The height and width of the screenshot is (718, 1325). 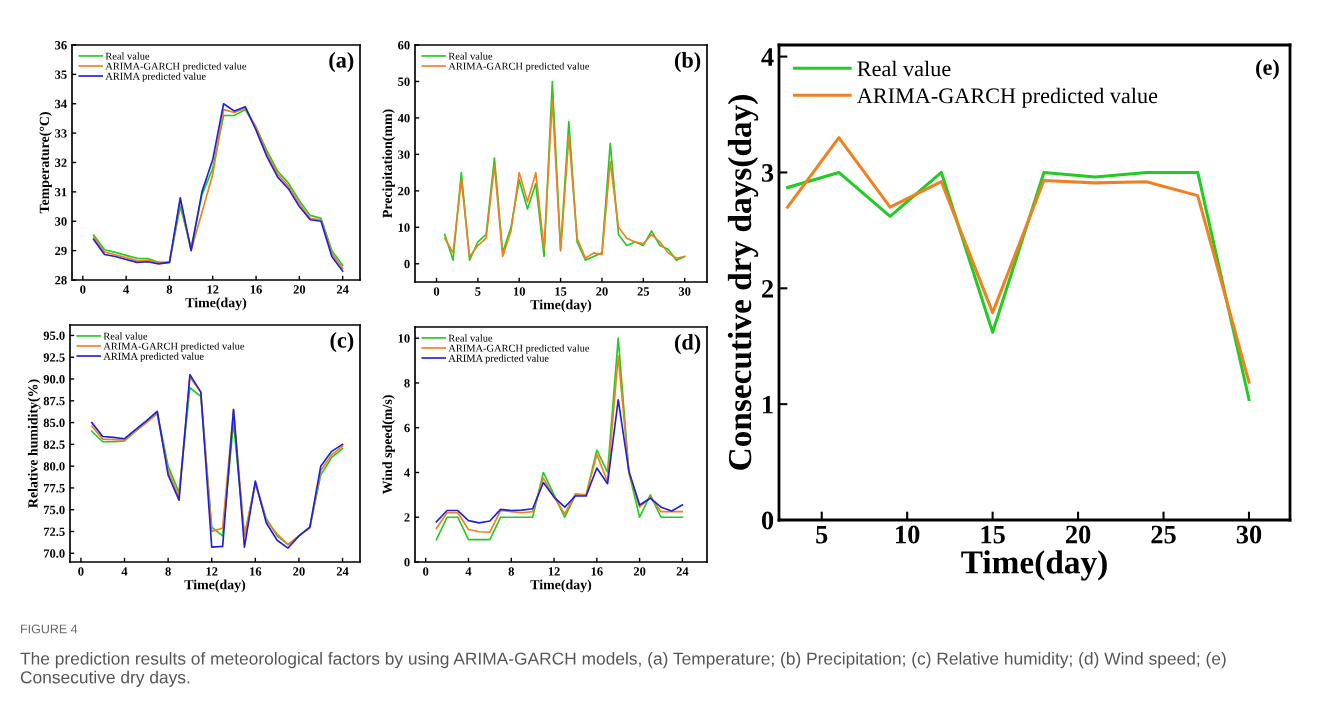 I want to click on annotation: (d), so click(x=687, y=344).